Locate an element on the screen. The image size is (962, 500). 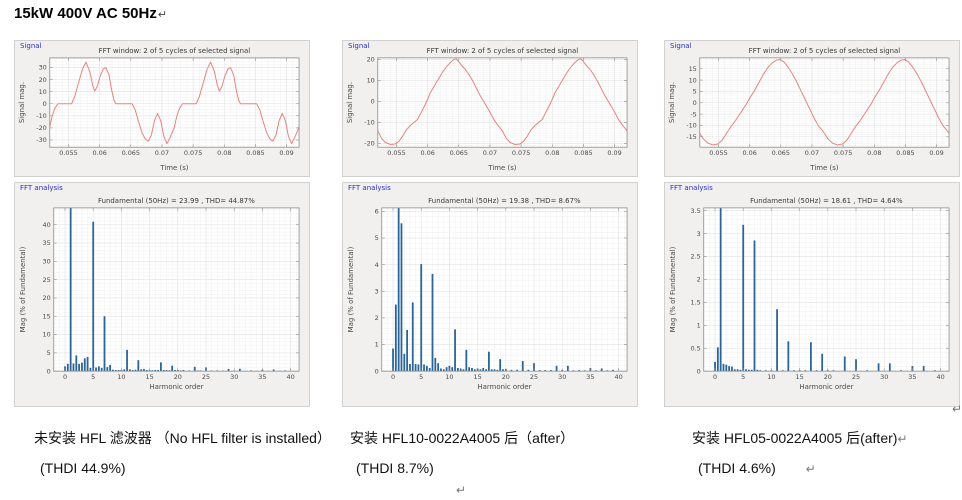
caption-line1: 安装 HFL10-0022A4005 后（after） is located at coordinates (462, 438).